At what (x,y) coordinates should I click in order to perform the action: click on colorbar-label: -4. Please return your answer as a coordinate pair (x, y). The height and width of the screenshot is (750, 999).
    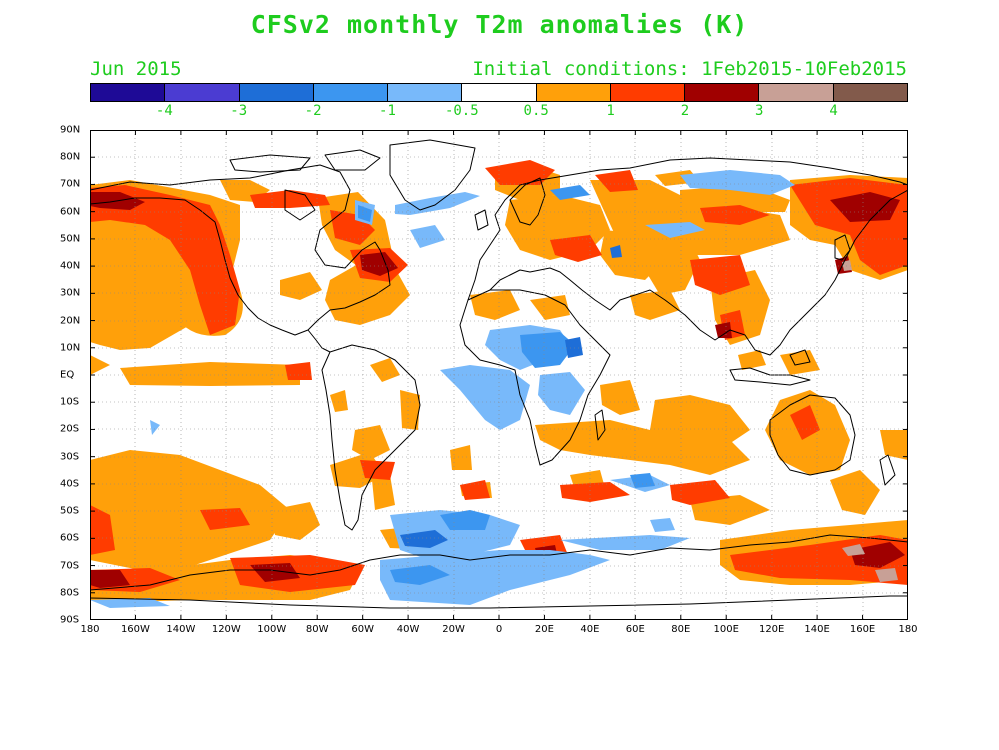
    Looking at the image, I should click on (164, 111).